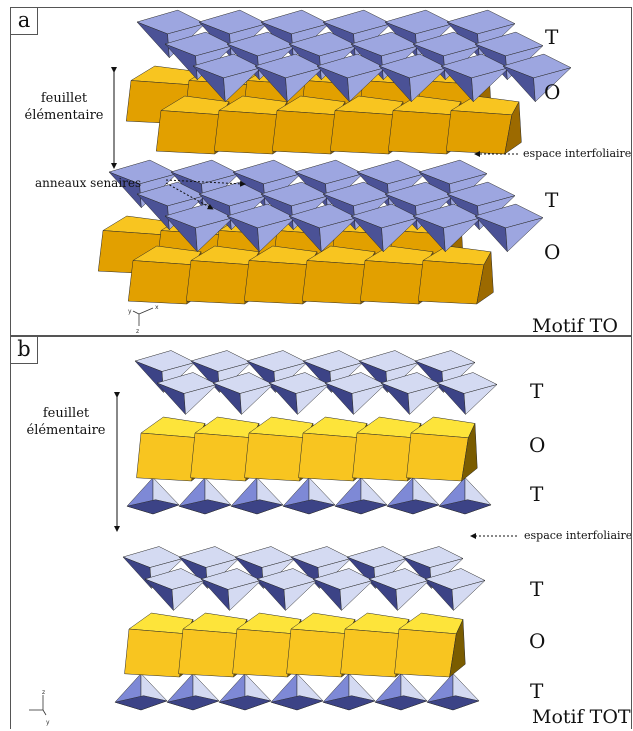  What do you see at coordinates (552, 37) in the screenshot?
I see `layer-label-t1: T` at bounding box center [552, 37].